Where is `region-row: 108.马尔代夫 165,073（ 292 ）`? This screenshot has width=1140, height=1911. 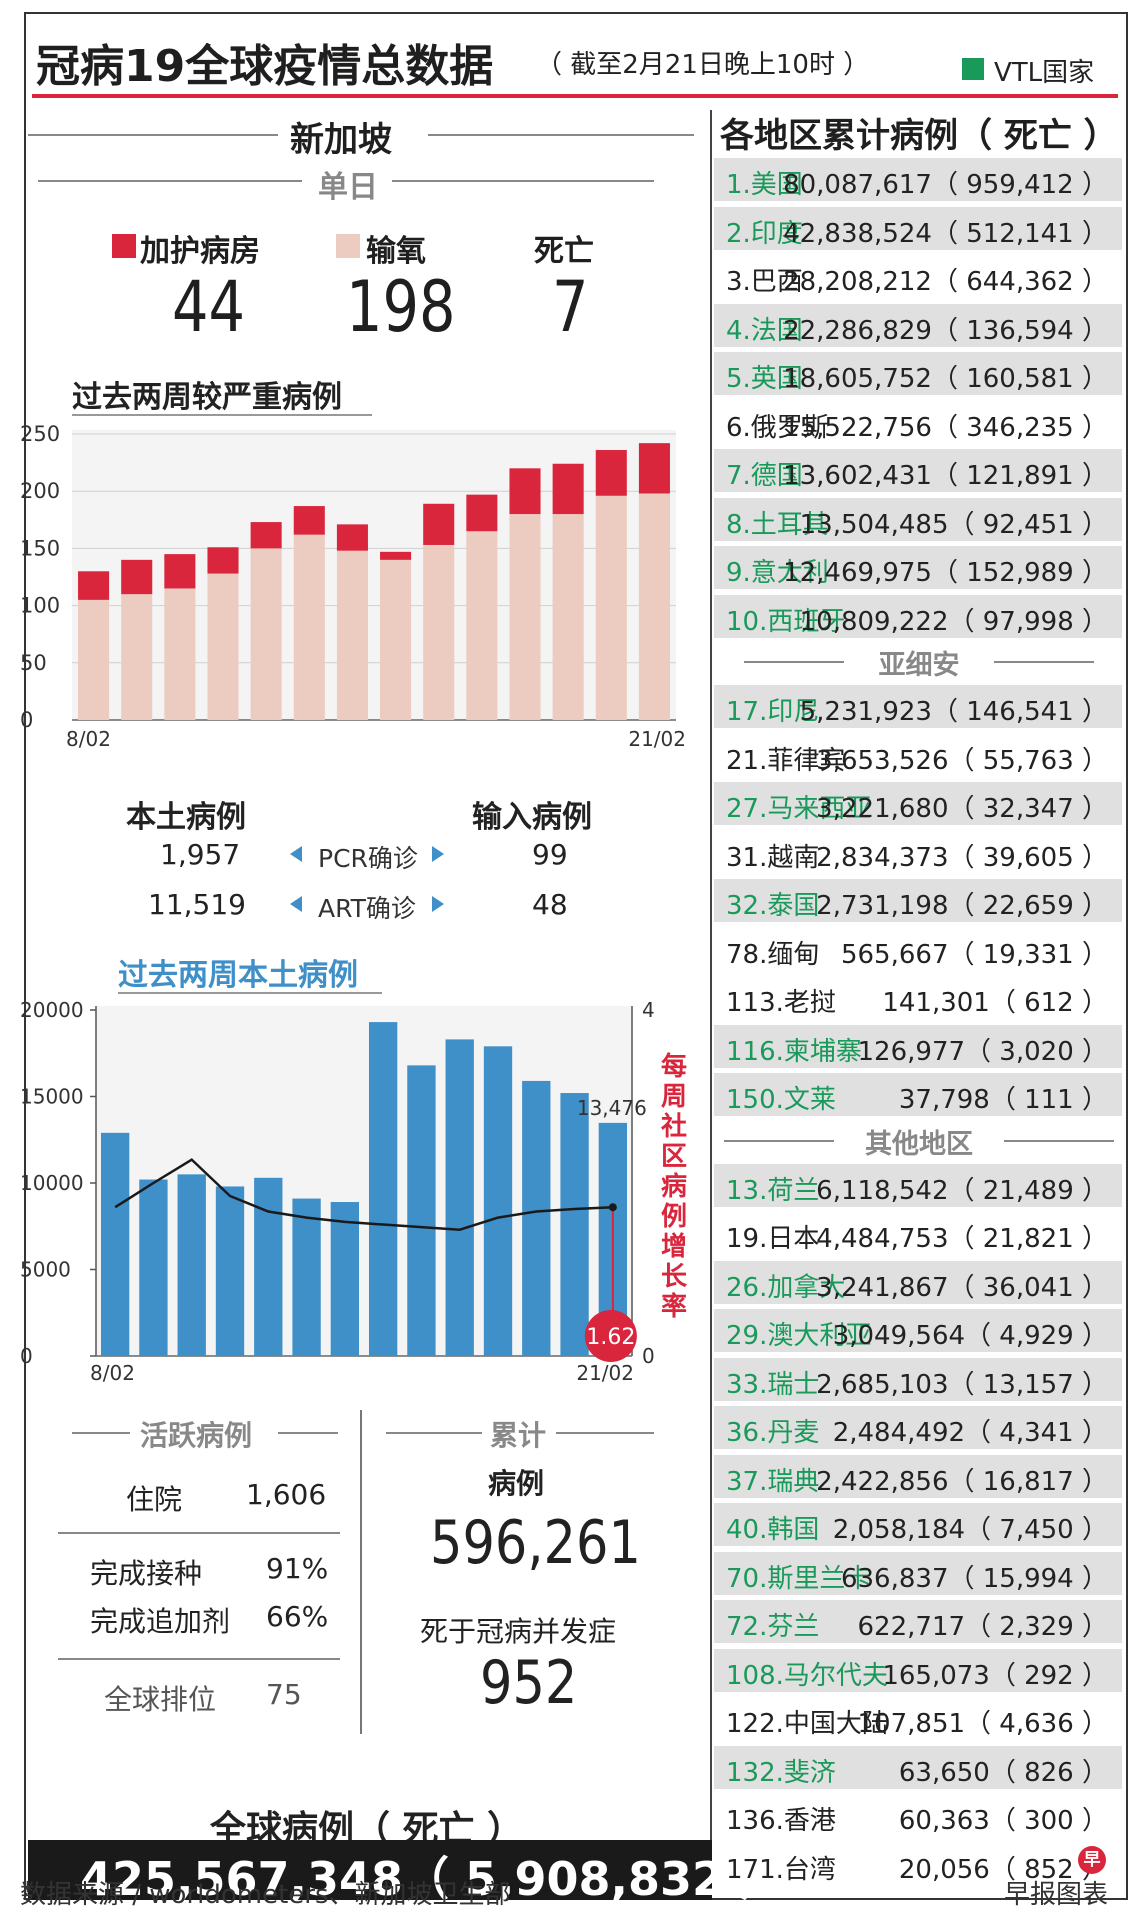
region-row: 108.马尔代夫 165,073（ 292 ） is located at coordinates (918, 1670).